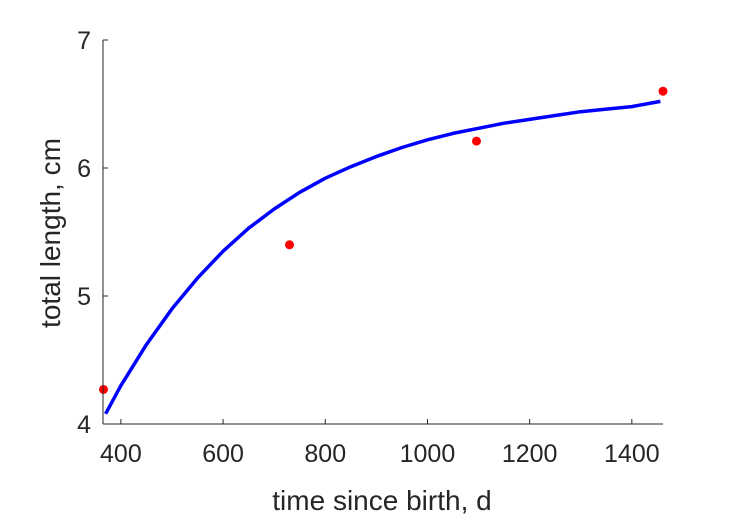  What do you see at coordinates (530, 454) in the screenshot?
I see `x-tick-label: 1200` at bounding box center [530, 454].